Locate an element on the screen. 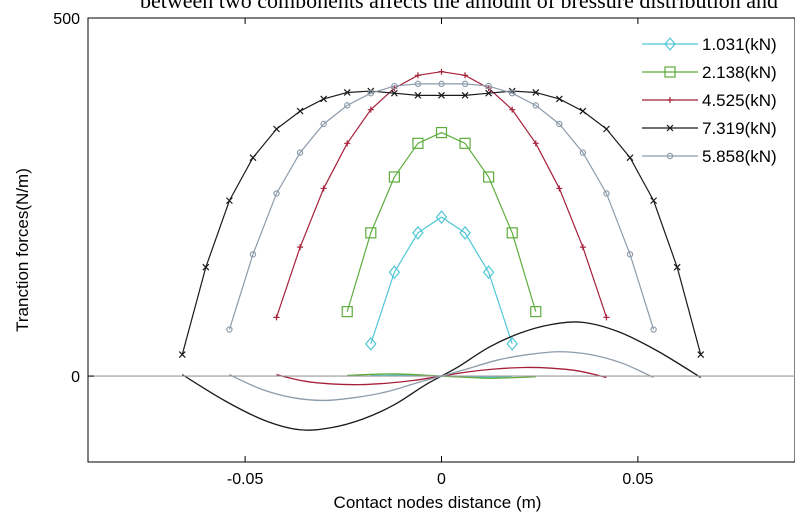 The height and width of the screenshot is (517, 795). legend-label: 4.525(kN) is located at coordinates (739, 100).